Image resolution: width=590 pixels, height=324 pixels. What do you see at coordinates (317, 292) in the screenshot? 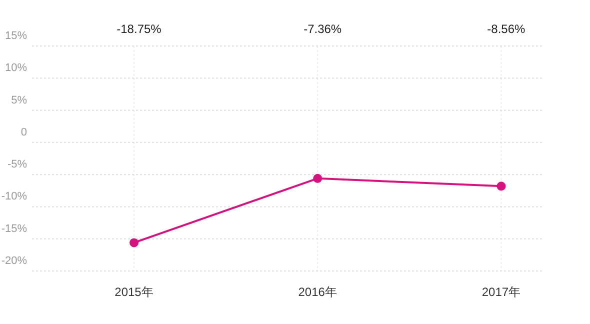
I see `x-tick-label: 2016年` at bounding box center [317, 292].